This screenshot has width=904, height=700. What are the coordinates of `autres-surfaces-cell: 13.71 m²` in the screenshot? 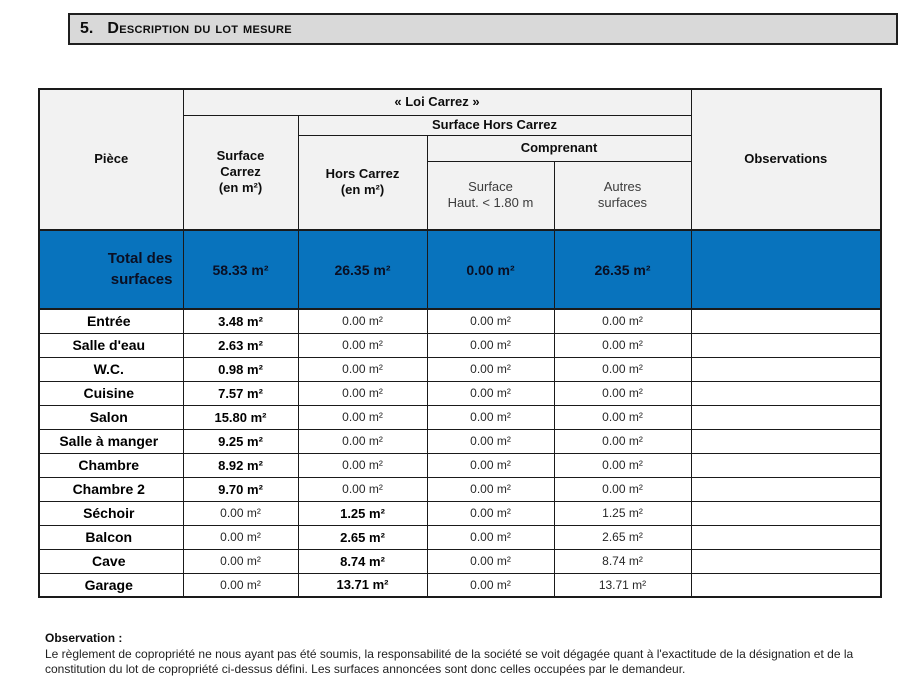 It's located at (622, 585).